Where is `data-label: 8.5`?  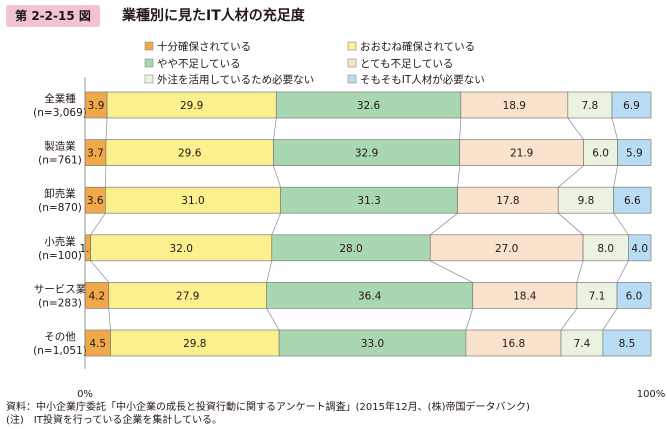 data-label: 8.5 is located at coordinates (627, 344).